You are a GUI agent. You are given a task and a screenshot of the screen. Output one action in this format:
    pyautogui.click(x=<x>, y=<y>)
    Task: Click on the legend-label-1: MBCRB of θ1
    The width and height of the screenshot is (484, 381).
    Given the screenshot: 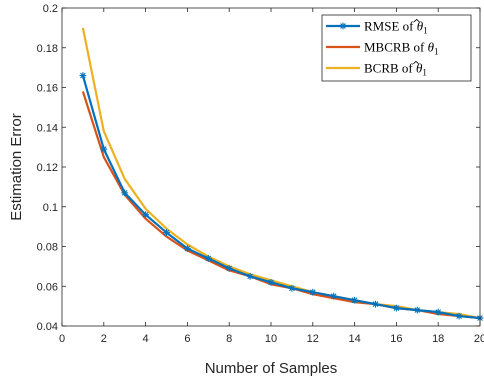 What is the action you would take?
    pyautogui.click(x=401, y=48)
    